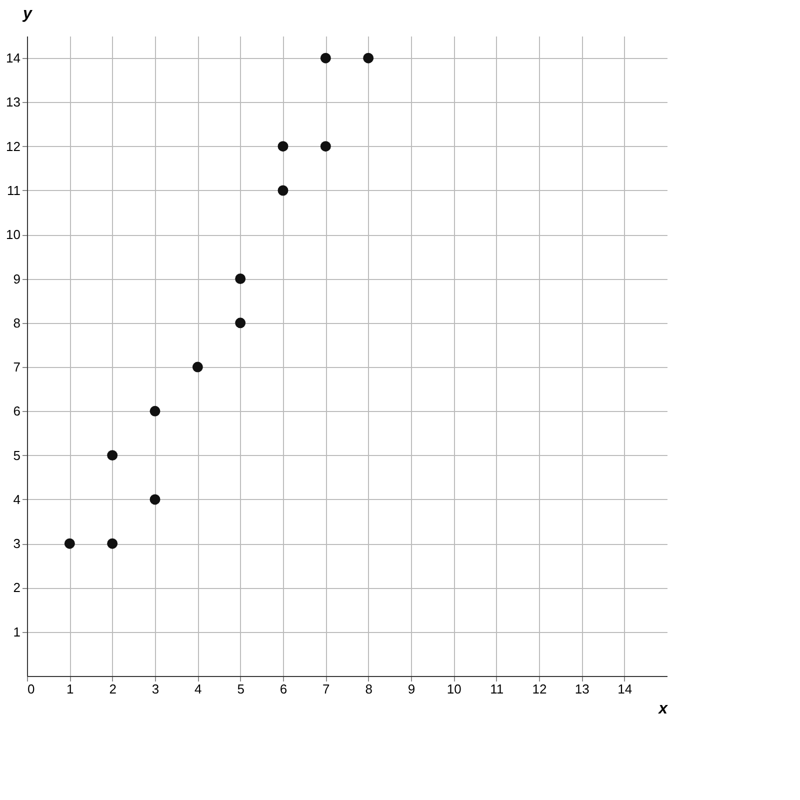 This screenshot has height=800, width=800. What do you see at coordinates (326, 689) in the screenshot?
I see `x-tick-label: 7` at bounding box center [326, 689].